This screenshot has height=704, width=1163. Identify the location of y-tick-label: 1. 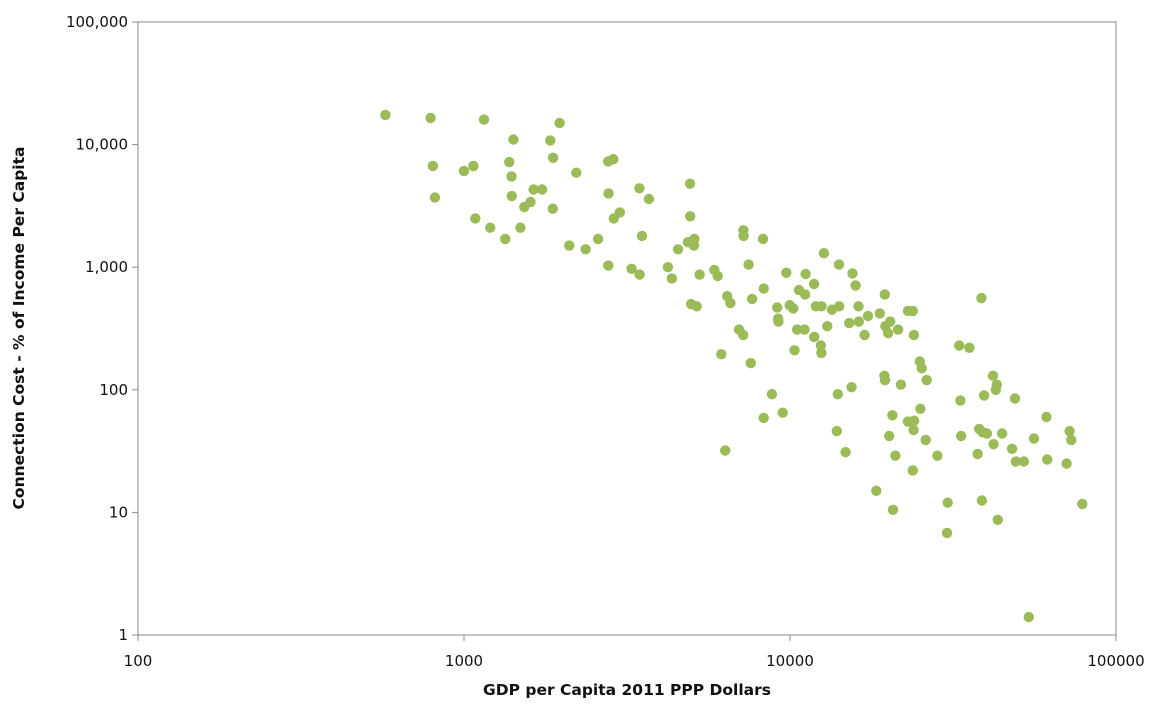
(123, 635).